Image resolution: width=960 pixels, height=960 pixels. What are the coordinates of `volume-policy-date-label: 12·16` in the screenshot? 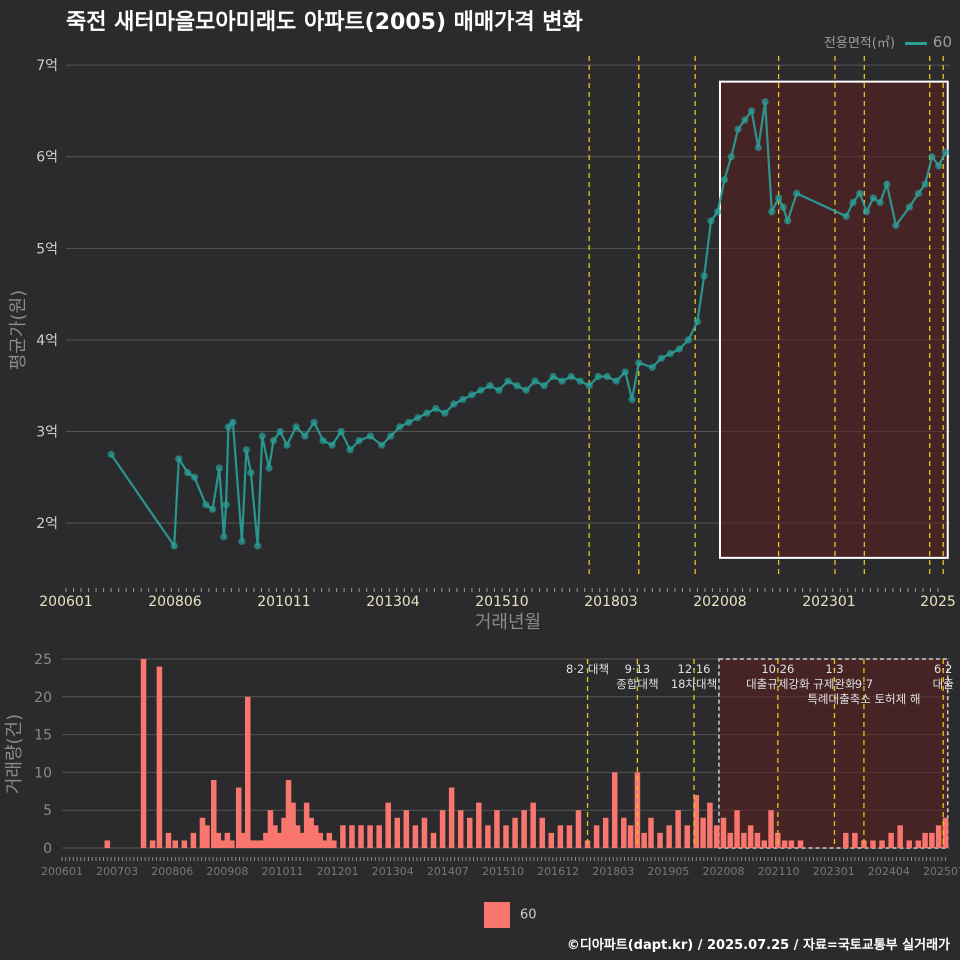 It's located at (694, 669).